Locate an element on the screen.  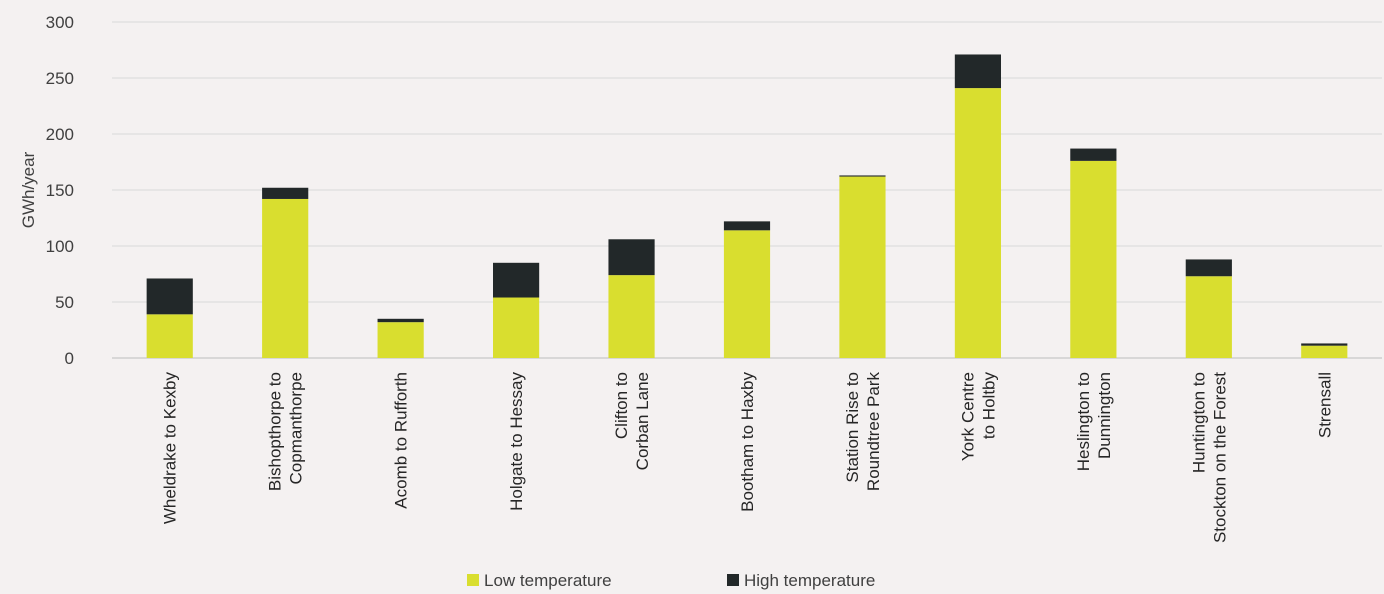
x-category-label: Wheldrake to Kexby is located at coordinates (170, 448).